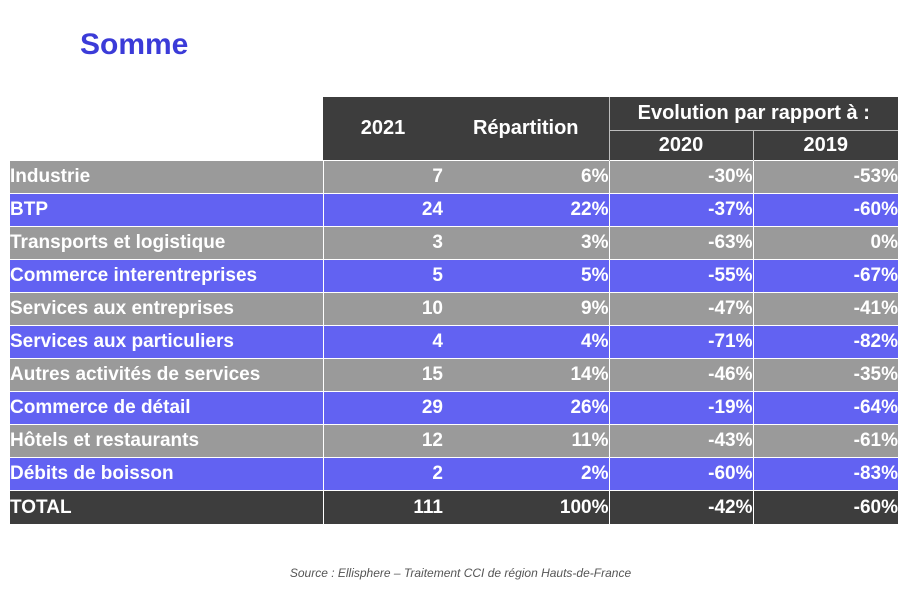 This screenshot has width=921, height=593. Describe the element at coordinates (166, 408) in the screenshot. I see `row-label: Commerce de détail` at that location.